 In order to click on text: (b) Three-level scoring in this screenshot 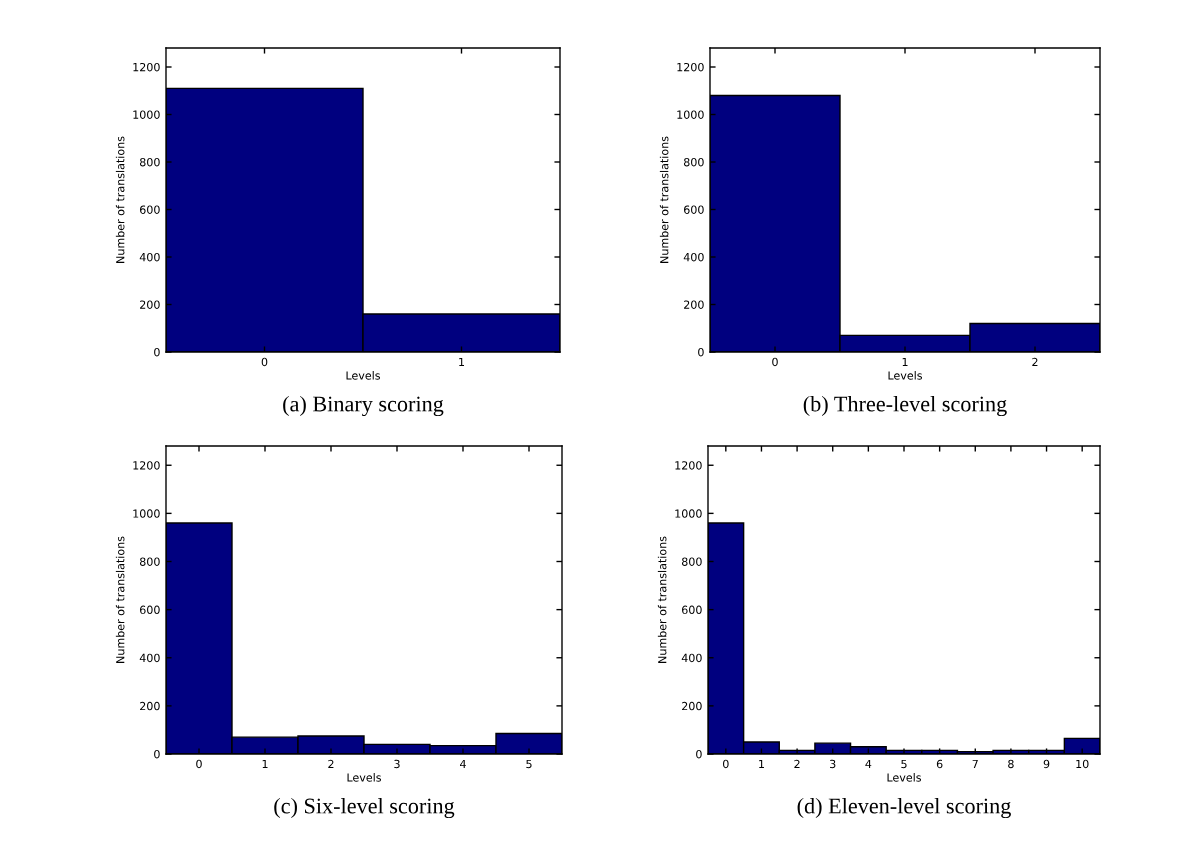, I will do `click(905, 406)`.